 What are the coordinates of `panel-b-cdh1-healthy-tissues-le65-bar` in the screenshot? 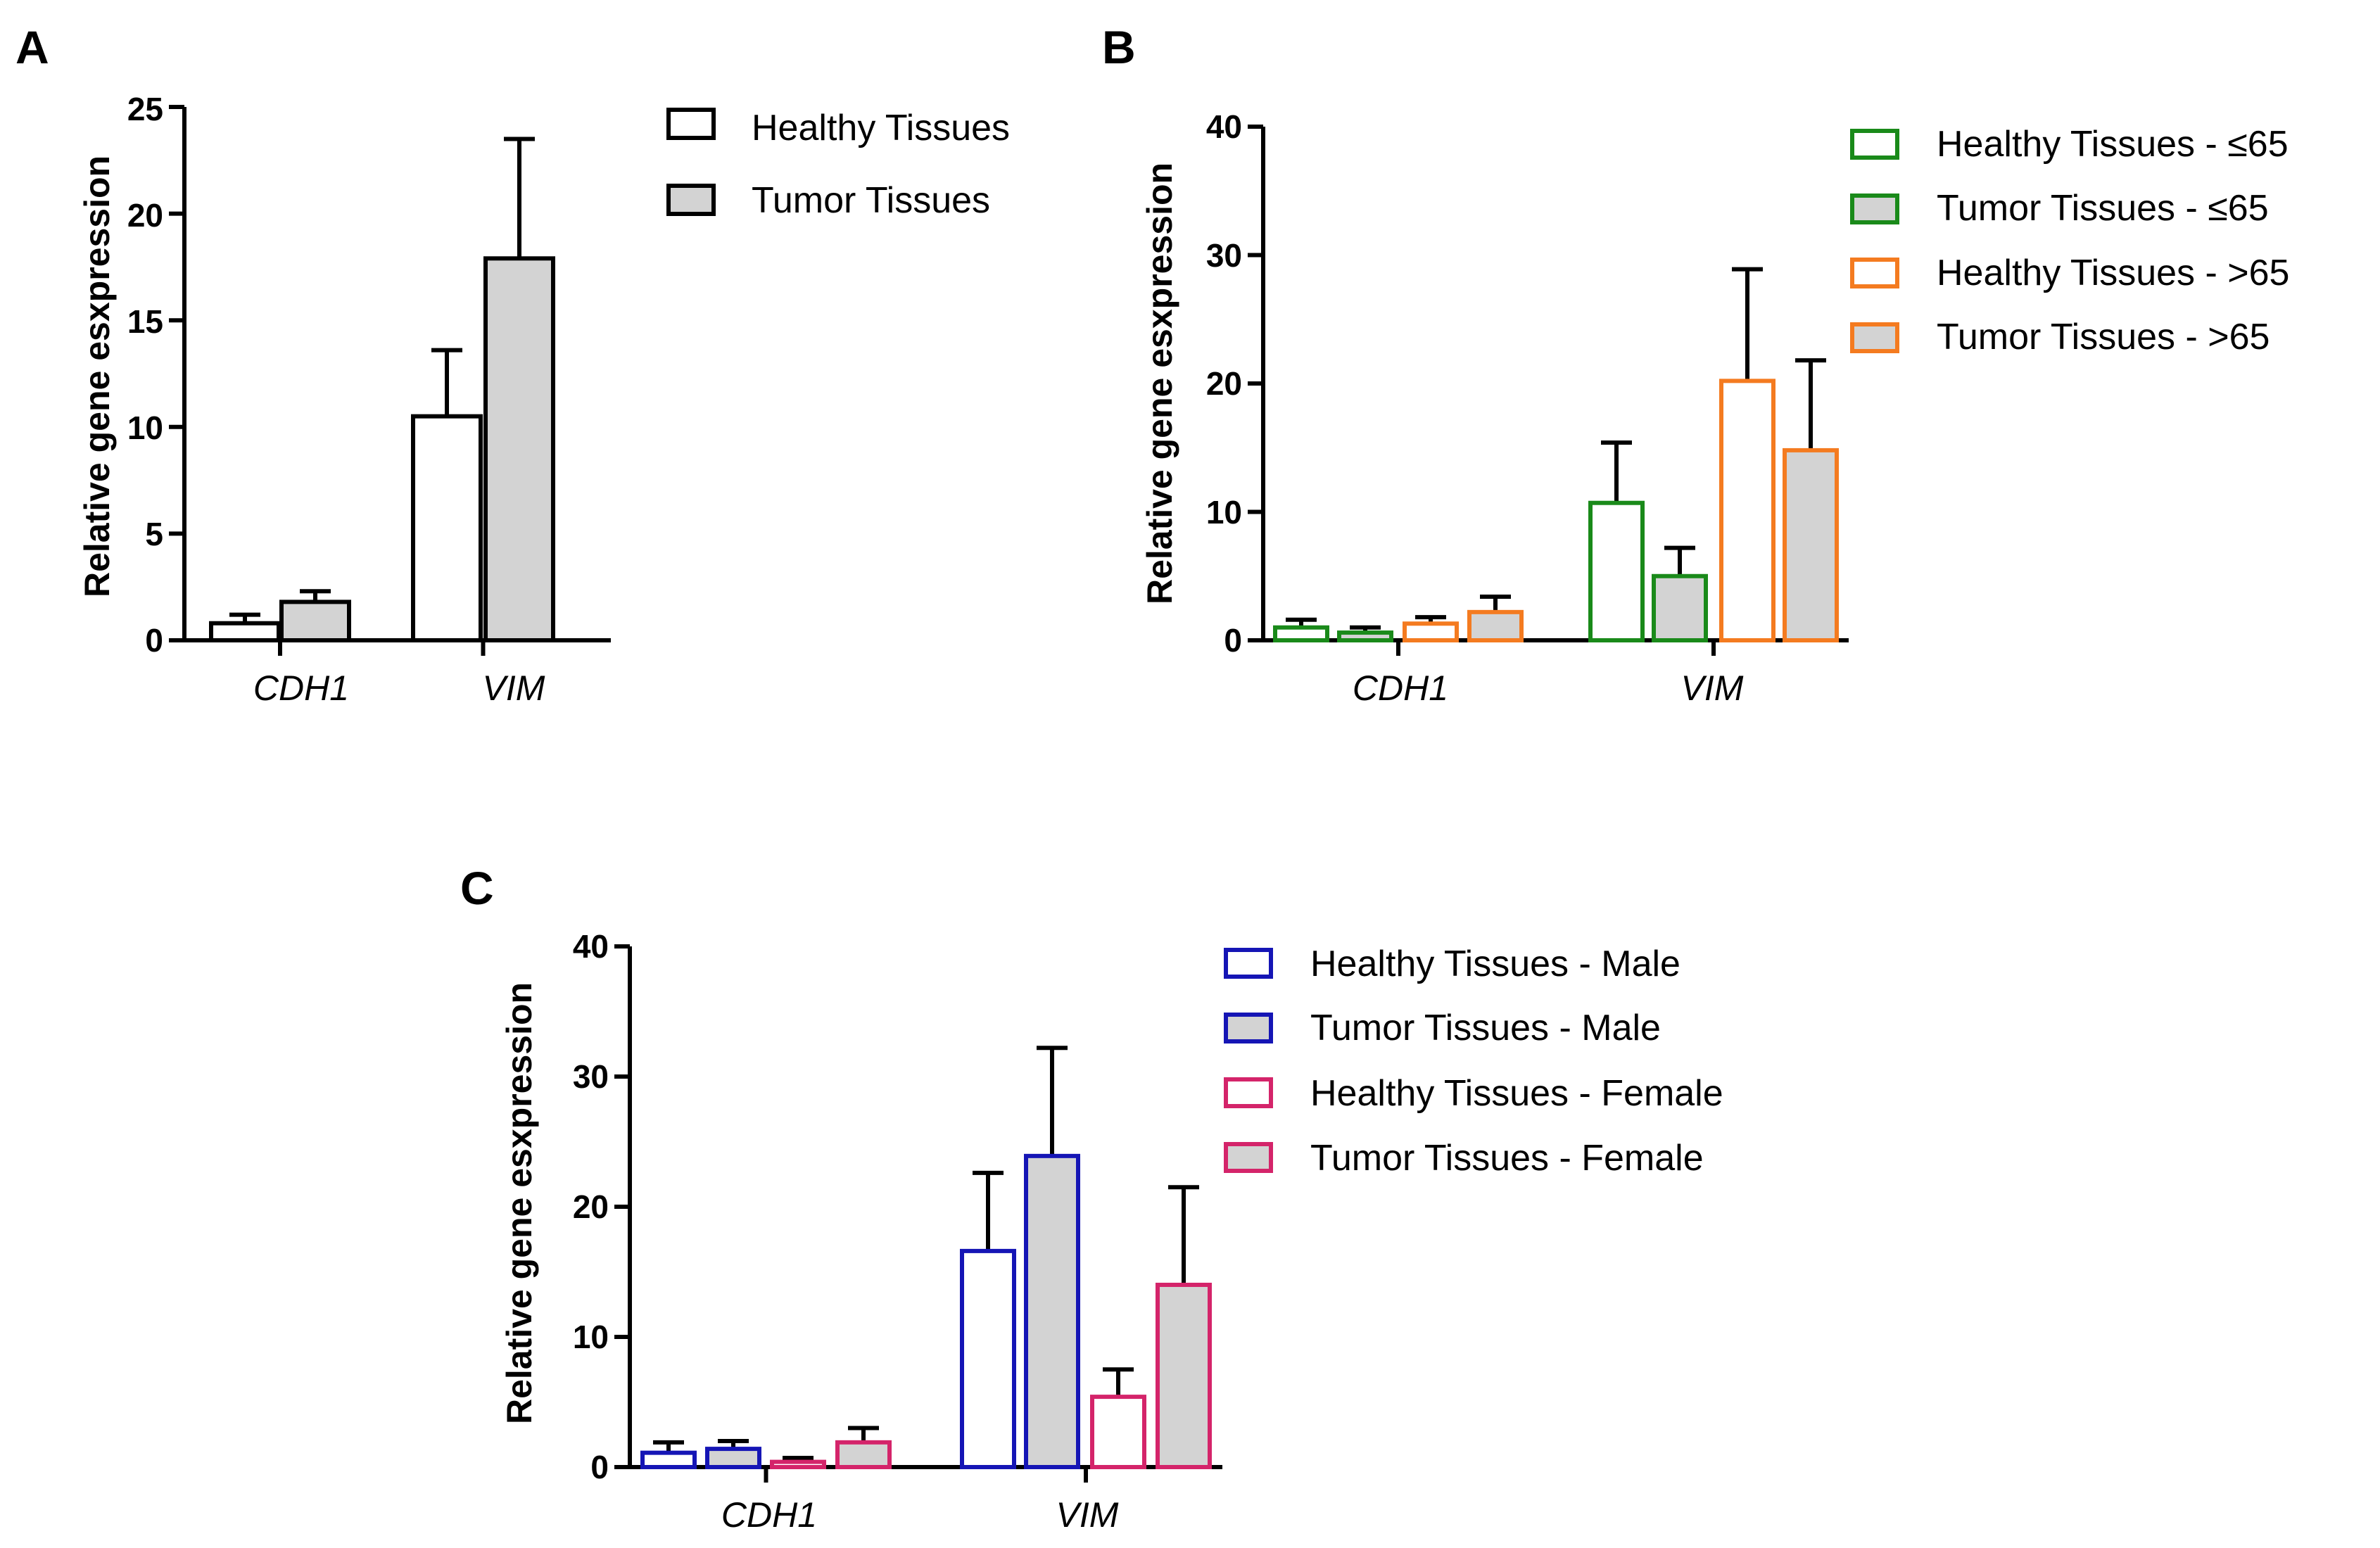 It's located at (1301, 633).